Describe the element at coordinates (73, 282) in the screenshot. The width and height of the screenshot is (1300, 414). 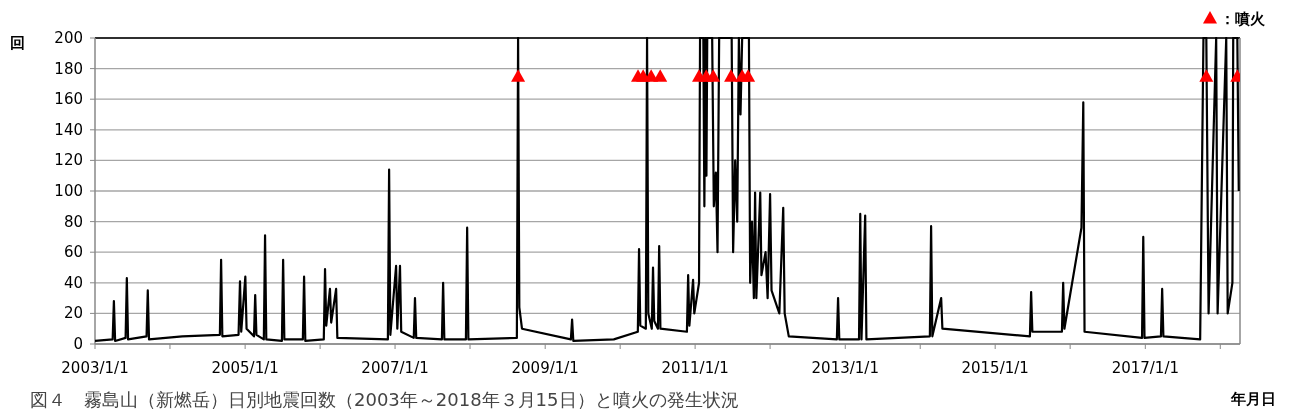
I see `y-tick-label: 40` at that location.